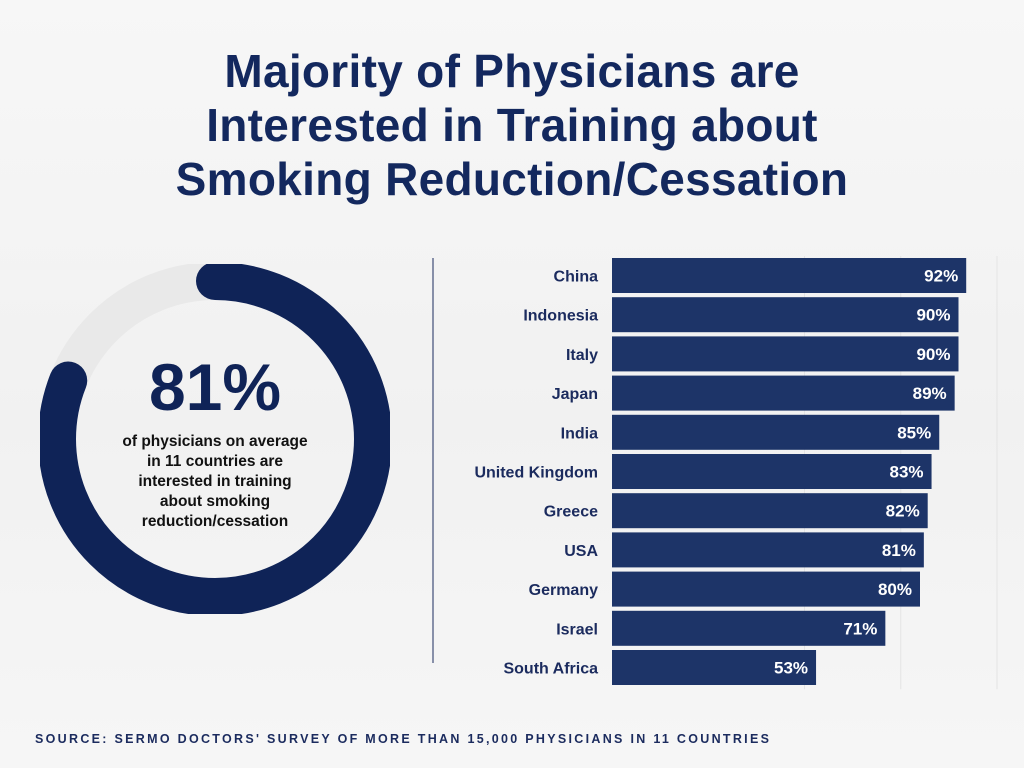  What do you see at coordinates (215, 521) in the screenshot?
I see `caption-line: reduction/cessation` at bounding box center [215, 521].